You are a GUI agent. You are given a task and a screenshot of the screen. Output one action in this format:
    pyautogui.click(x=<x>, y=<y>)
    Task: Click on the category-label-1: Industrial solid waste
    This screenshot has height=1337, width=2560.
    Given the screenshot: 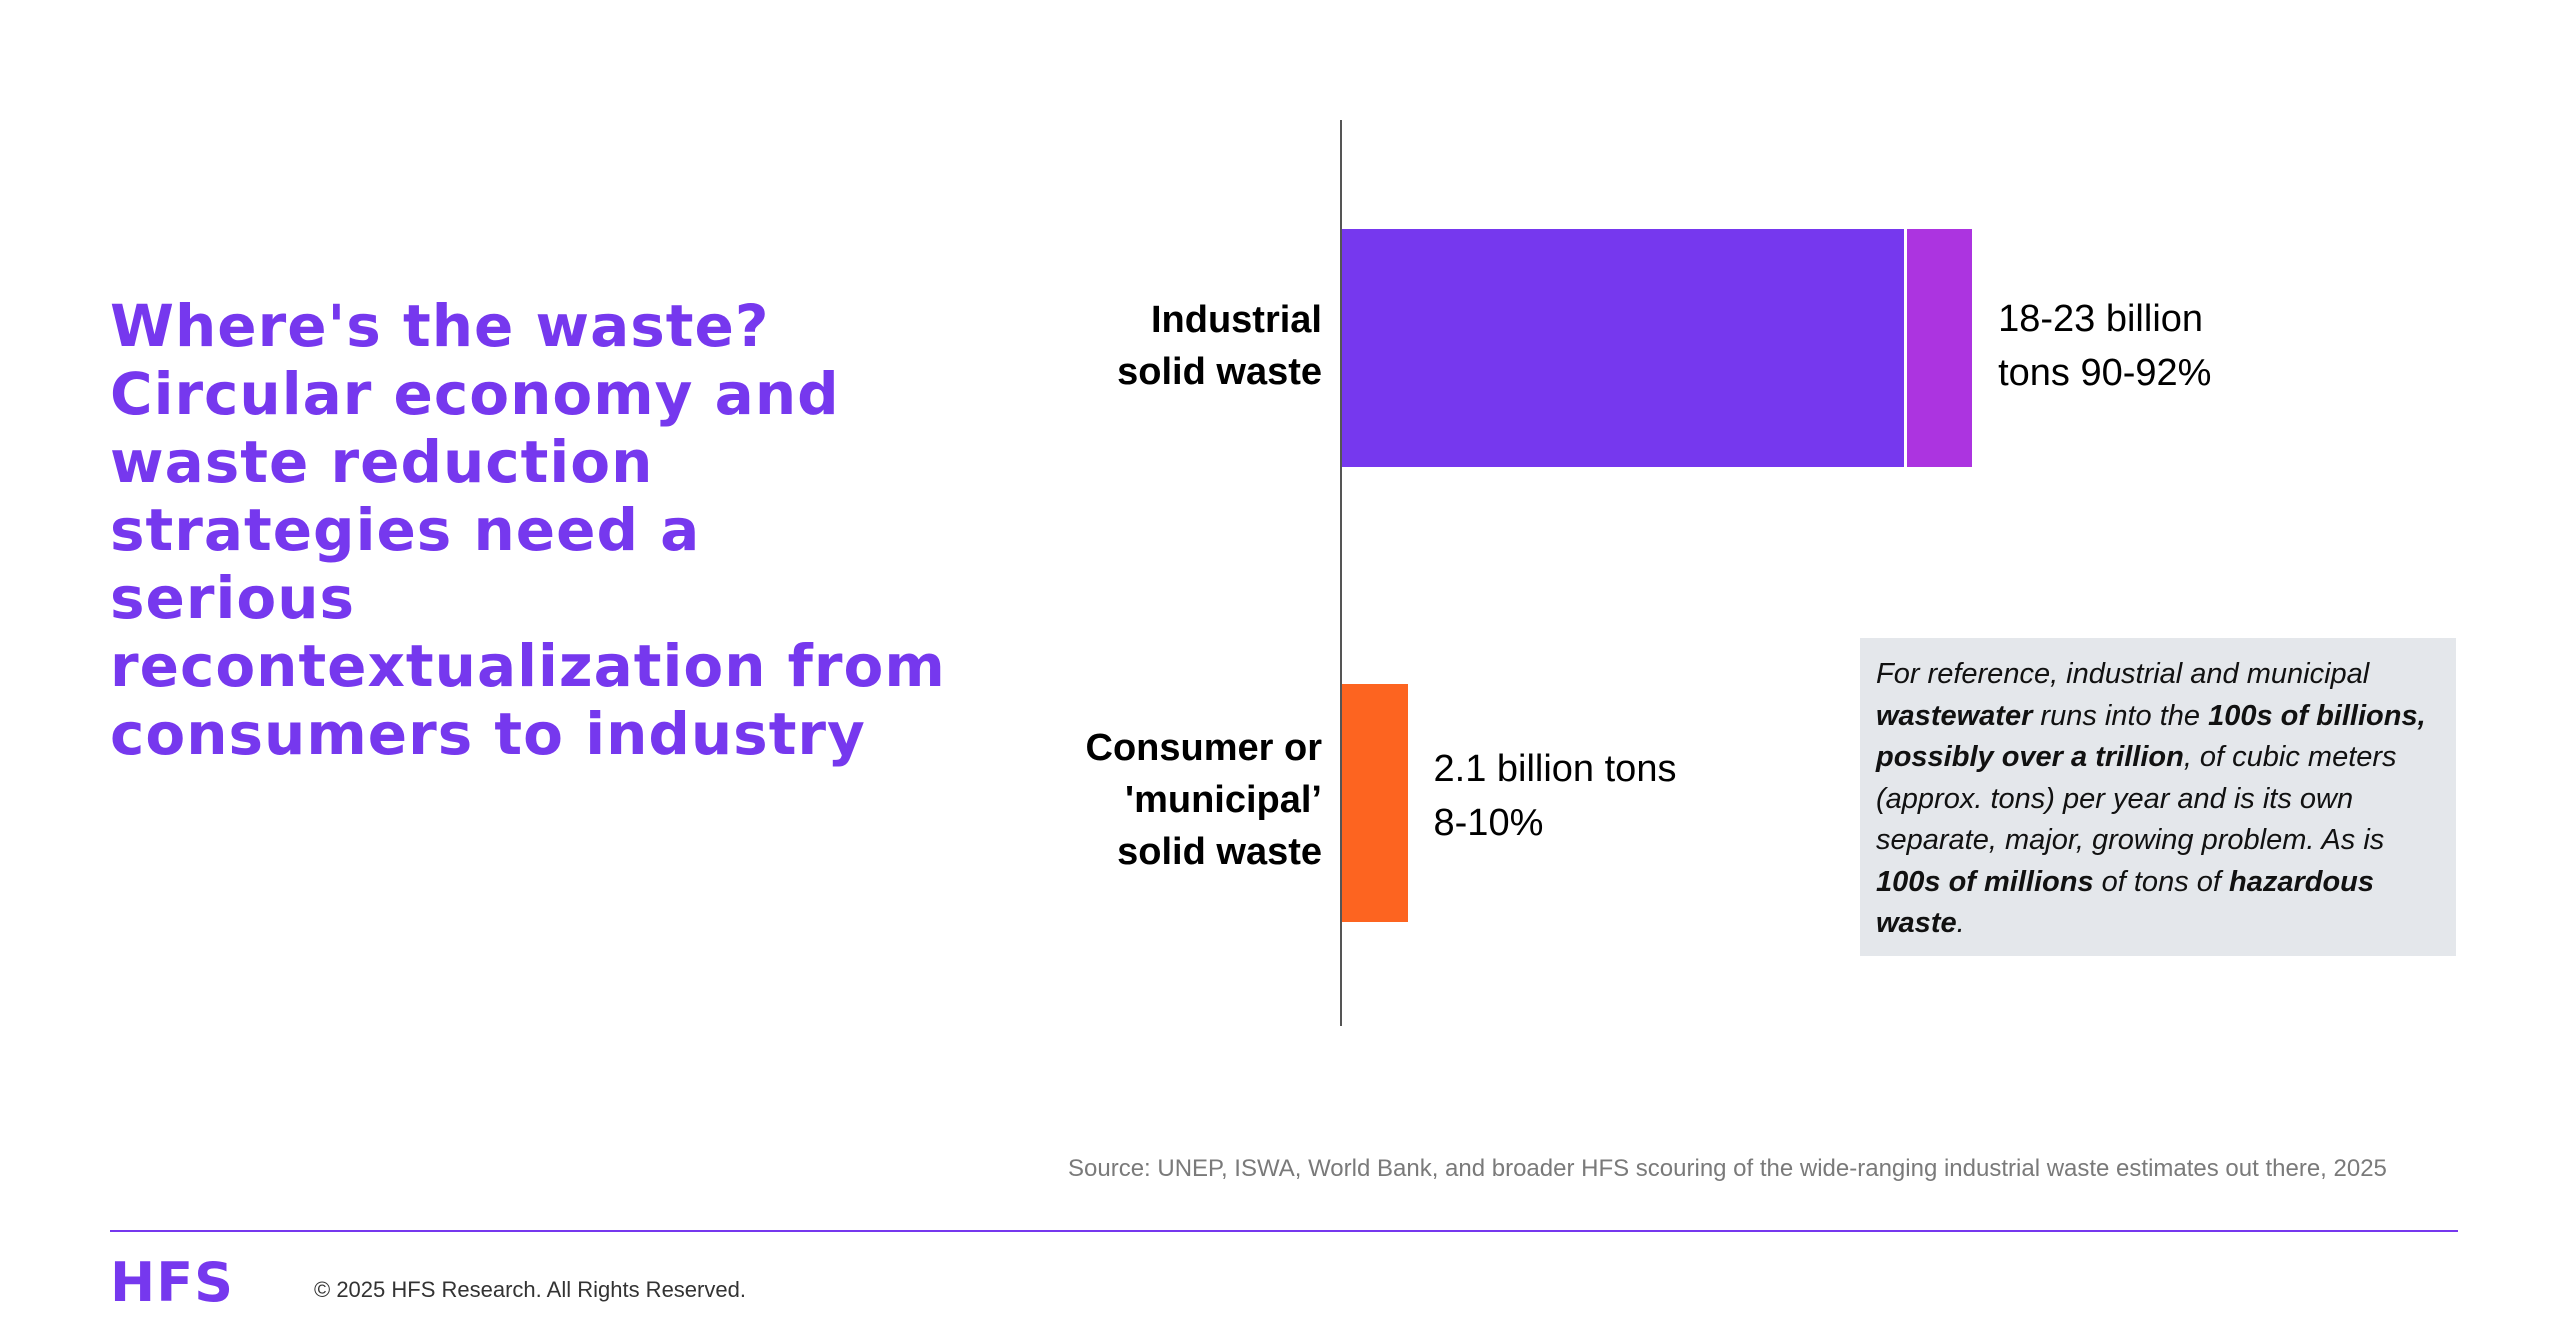 What is the action you would take?
    pyautogui.click(x=1112, y=346)
    